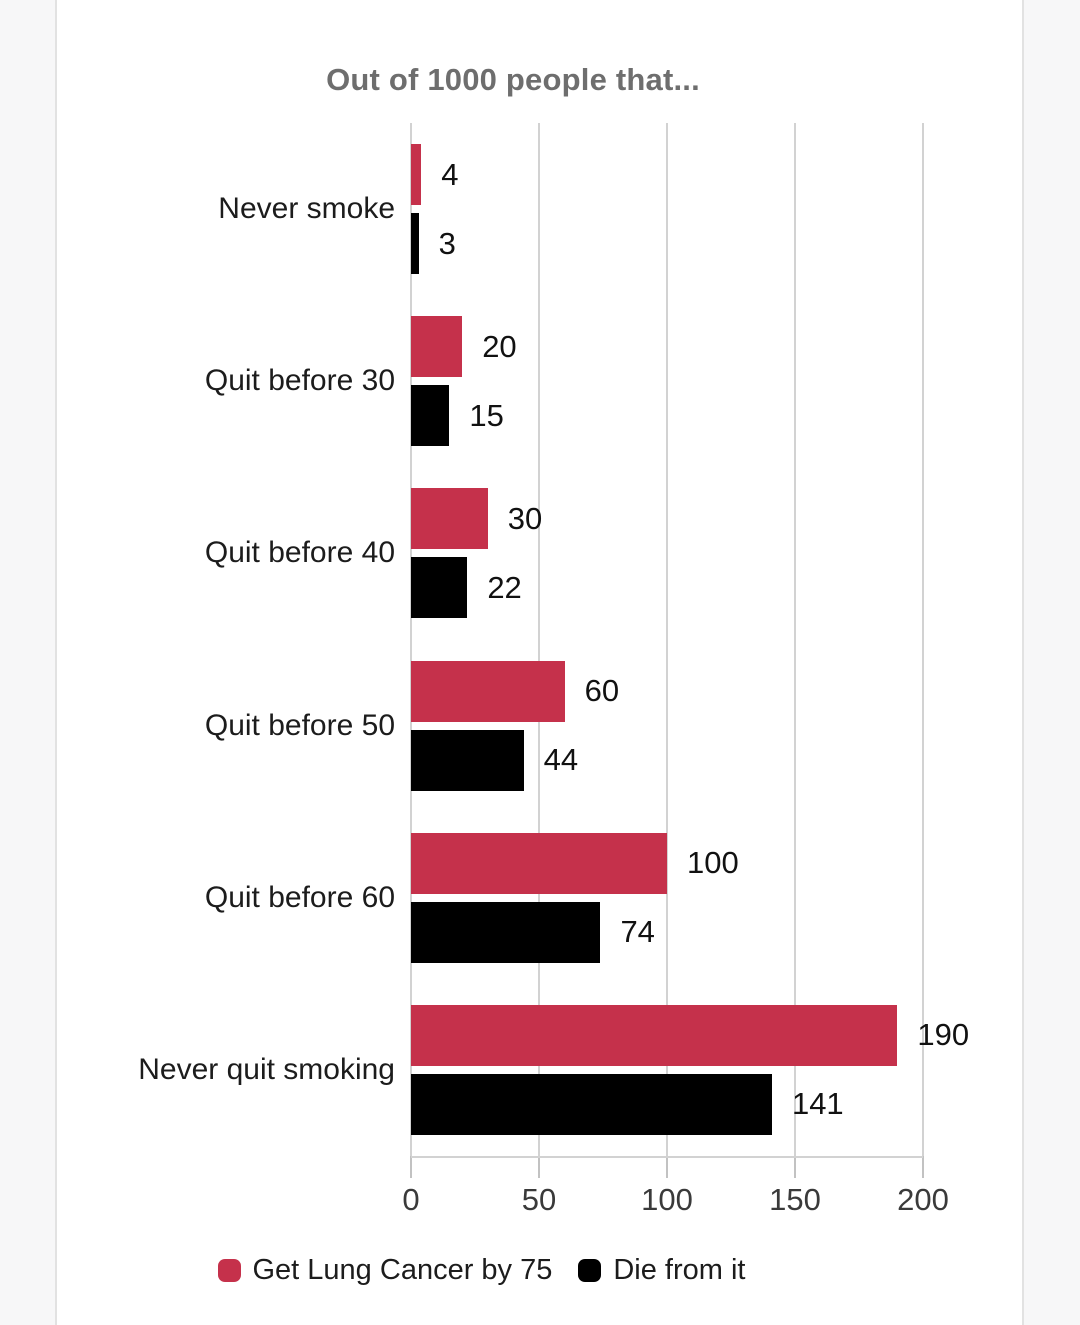 This screenshot has width=1080, height=1325. I want to click on category-label: Quit before 60, so click(299, 897).